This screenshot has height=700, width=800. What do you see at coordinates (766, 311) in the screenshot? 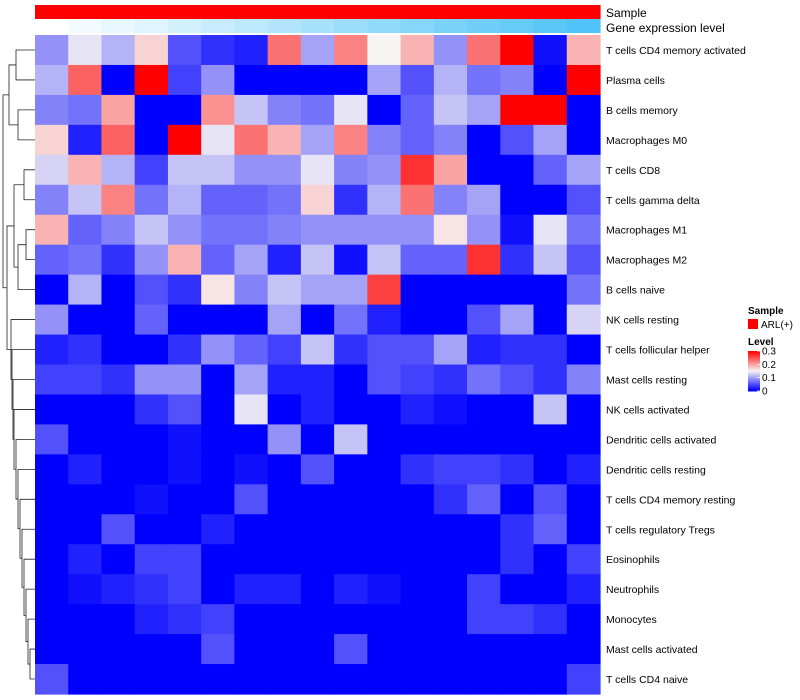
I see `legend-sample-title: Sample` at bounding box center [766, 311].